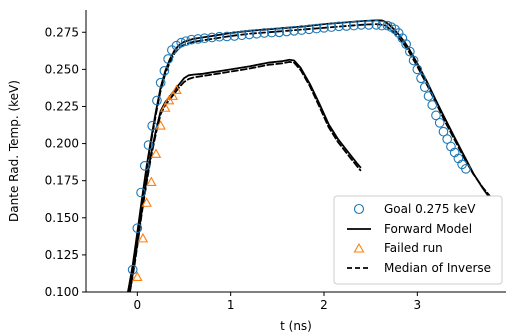 This screenshot has height=333, width=507. I want to click on legend-failed-label: Failed run, so click(413, 248).